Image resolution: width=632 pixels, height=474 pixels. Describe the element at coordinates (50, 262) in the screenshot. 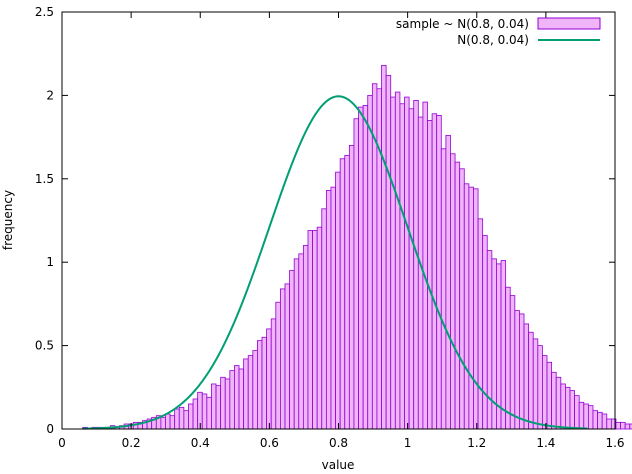

I see `y-tick-label: 1` at that location.